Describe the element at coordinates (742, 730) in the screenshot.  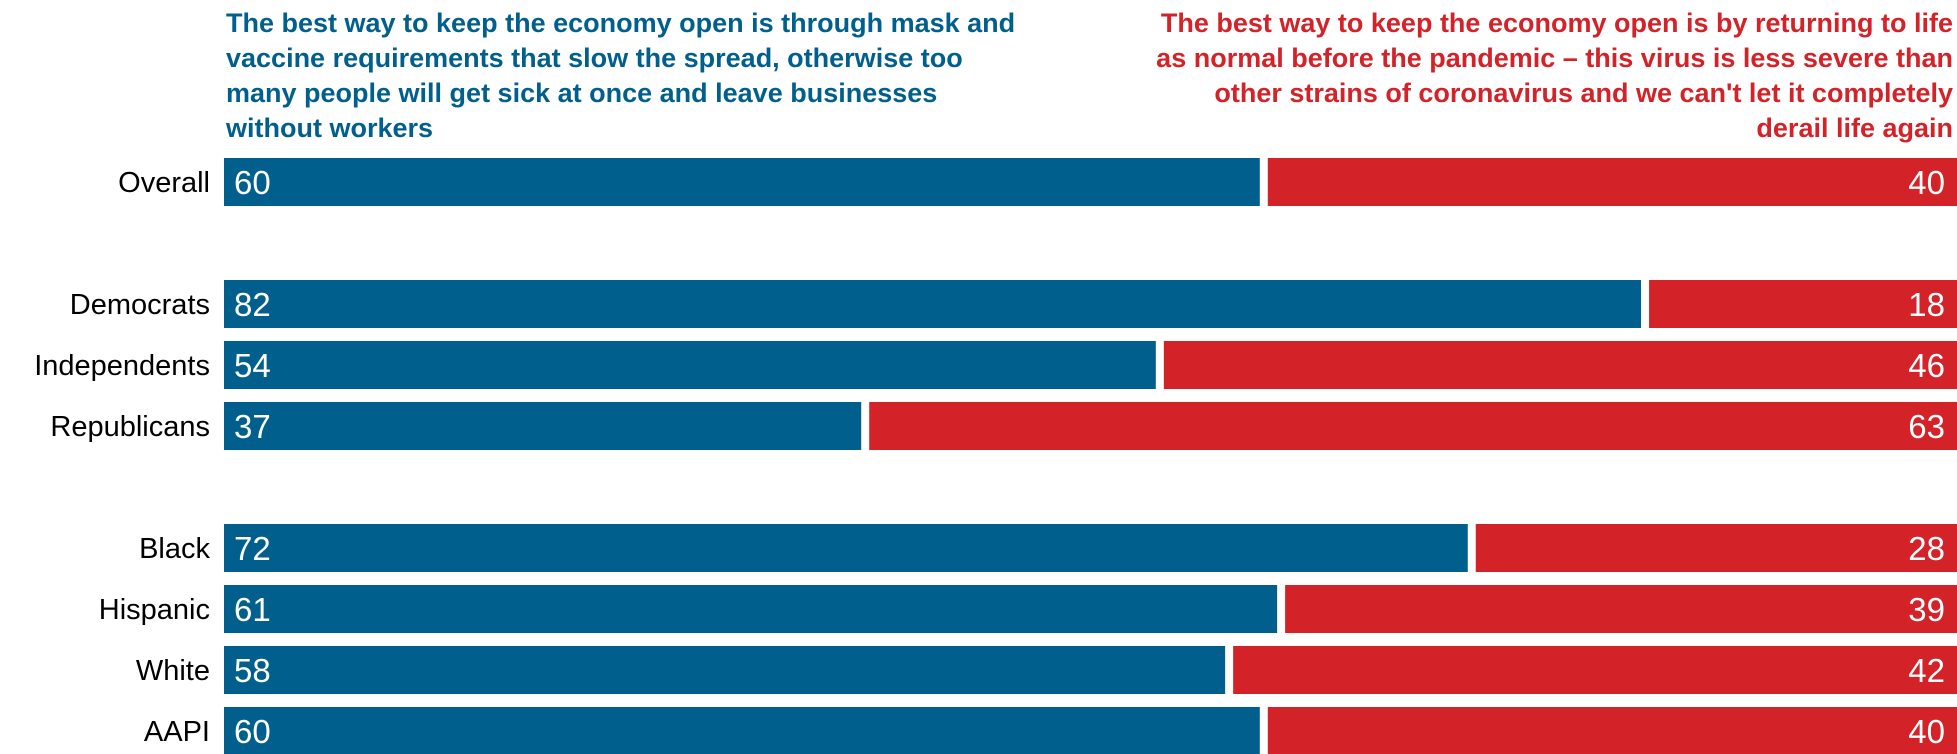
I see `bar-left-aapi` at that location.